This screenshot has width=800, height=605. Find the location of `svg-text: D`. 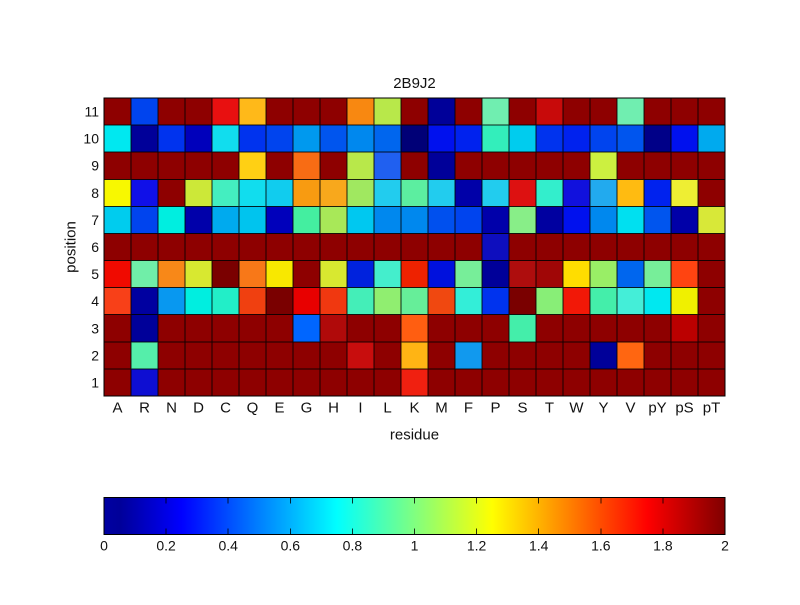

svg-text: D is located at coordinates (198, 408).